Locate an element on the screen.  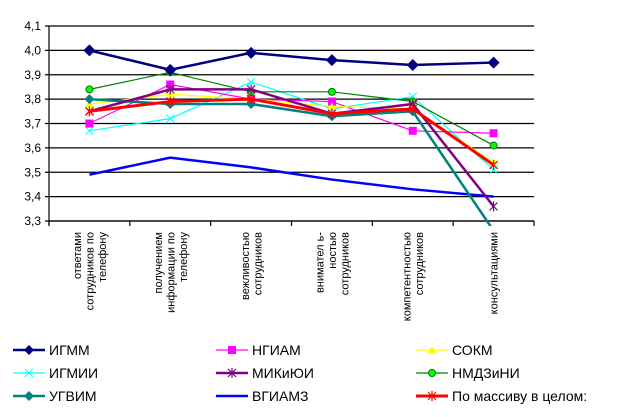
svg-text: ответами is located at coordinates (78, 255).